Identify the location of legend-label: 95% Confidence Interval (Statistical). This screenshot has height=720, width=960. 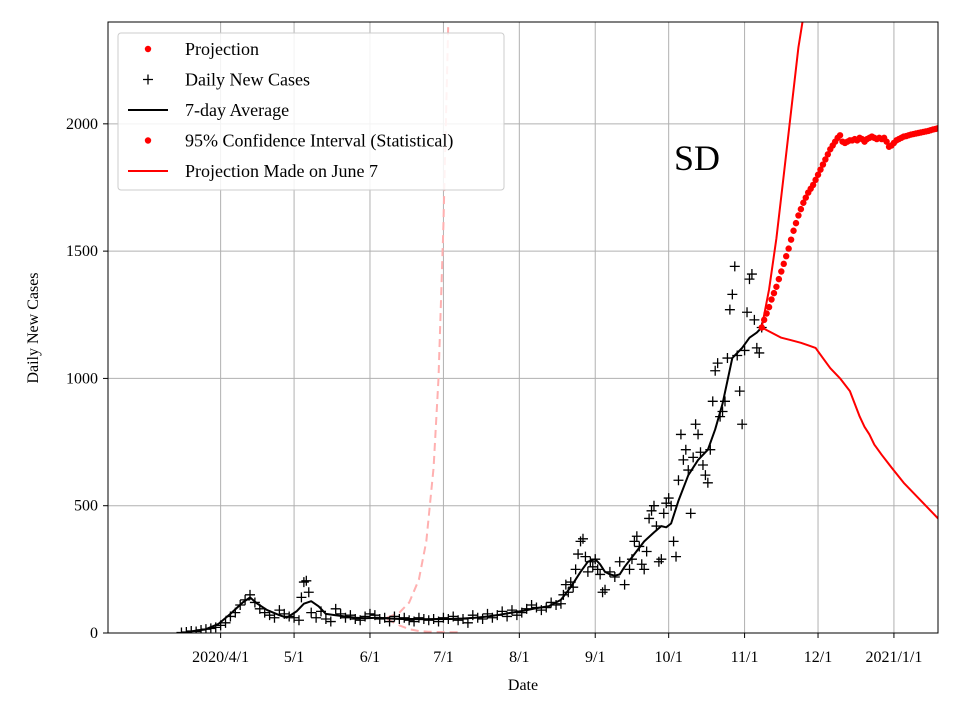
(319, 141).